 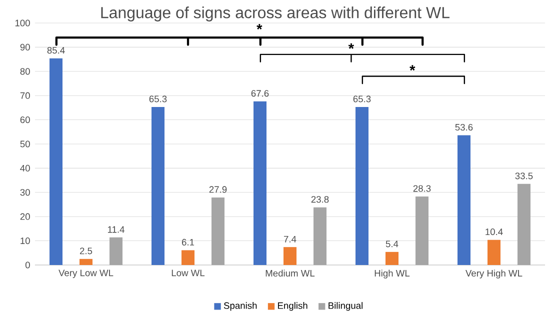 What do you see at coordinates (25, 95) in the screenshot?
I see `y-tick-label: 70` at bounding box center [25, 95].